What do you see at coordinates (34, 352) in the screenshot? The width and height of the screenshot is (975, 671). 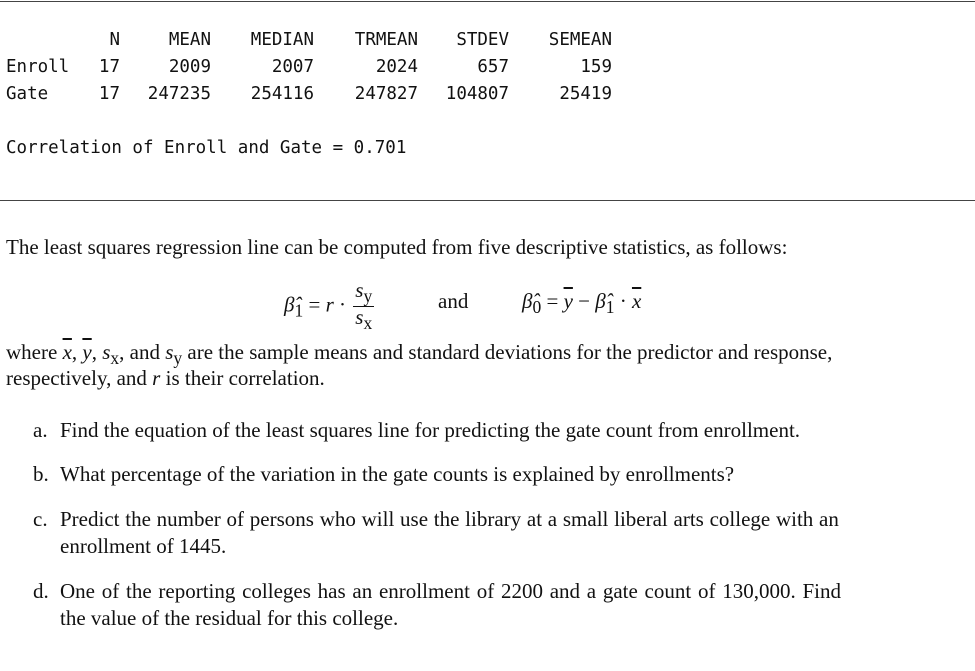 I see `text: where` at bounding box center [34, 352].